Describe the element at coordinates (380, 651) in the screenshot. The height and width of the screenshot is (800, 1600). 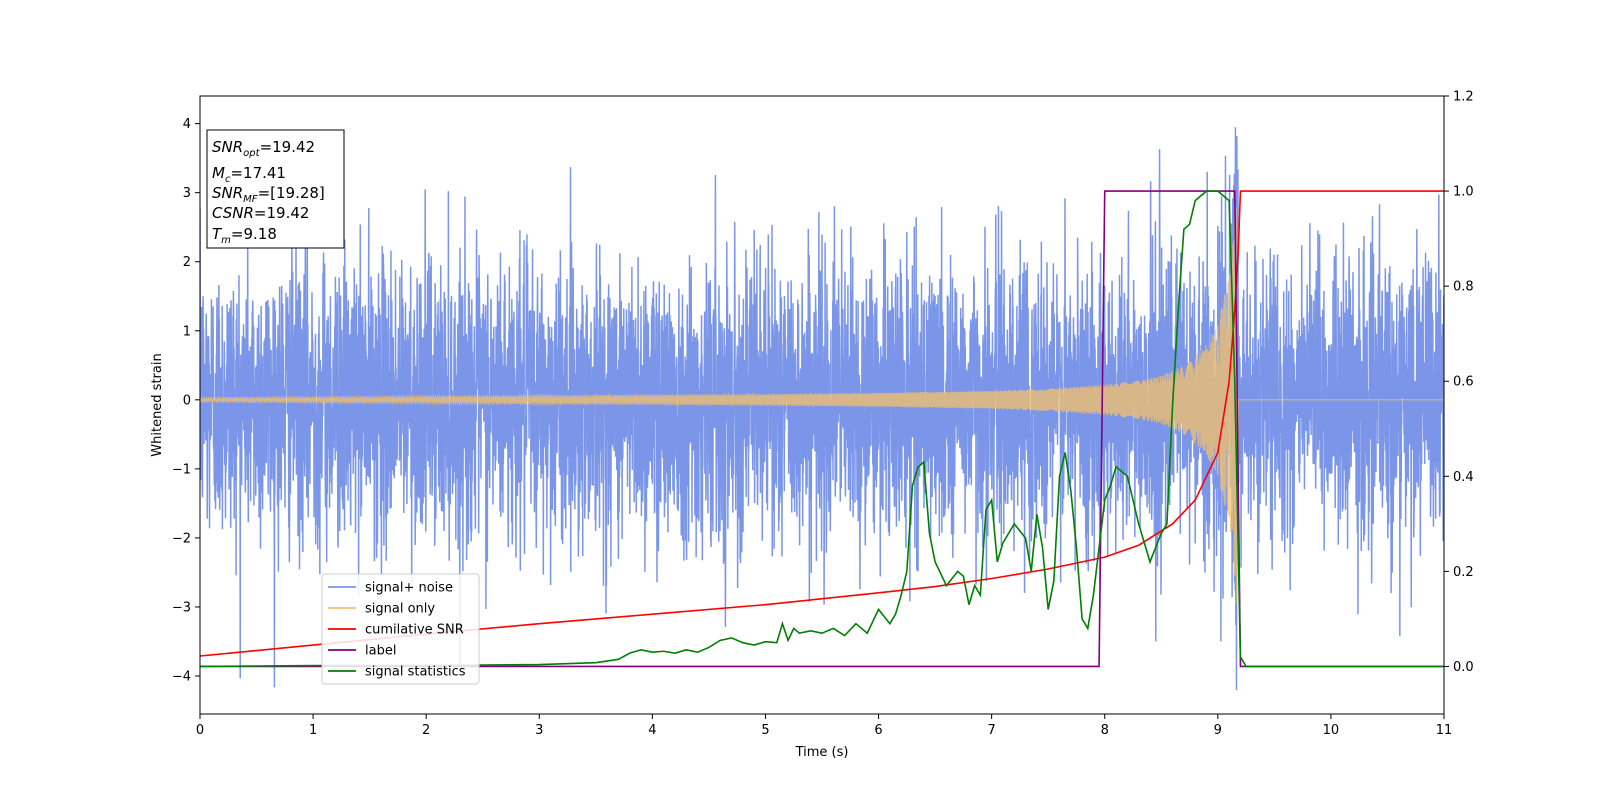
I see `legend-entry: label` at that location.